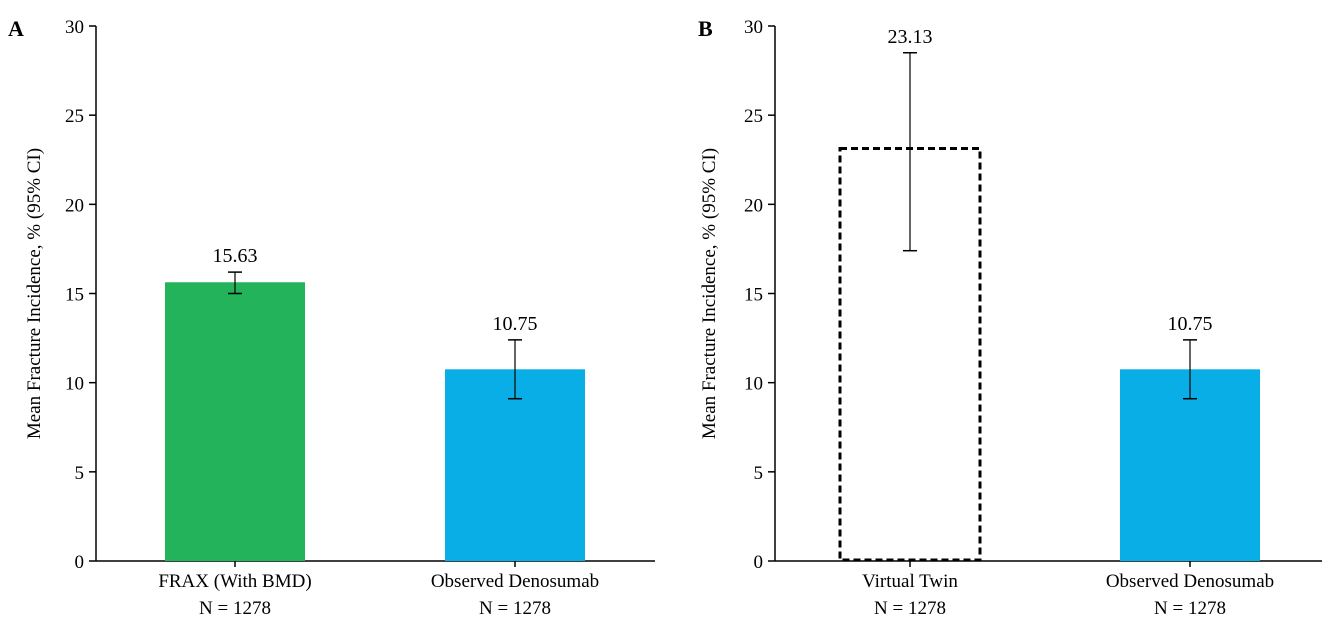 The height and width of the screenshot is (626, 1322). I want to click on x-category-label: Virtual Twin, so click(910, 581).